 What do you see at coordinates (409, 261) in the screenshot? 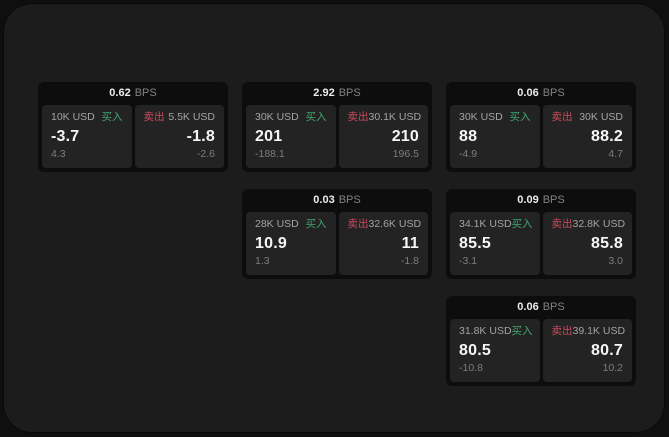
I see `sell-delta: -1.8` at bounding box center [409, 261].